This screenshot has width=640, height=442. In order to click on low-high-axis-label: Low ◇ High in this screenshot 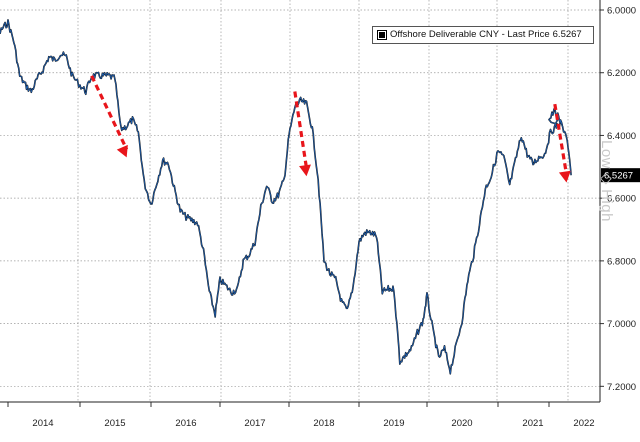, I will do `click(607, 181)`.